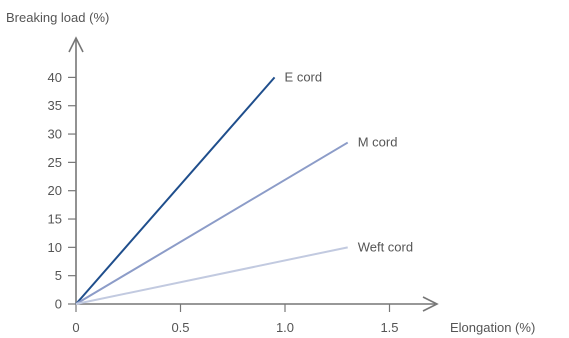 The image size is (569, 338). I want to click on series-label: M cord, so click(378, 142).